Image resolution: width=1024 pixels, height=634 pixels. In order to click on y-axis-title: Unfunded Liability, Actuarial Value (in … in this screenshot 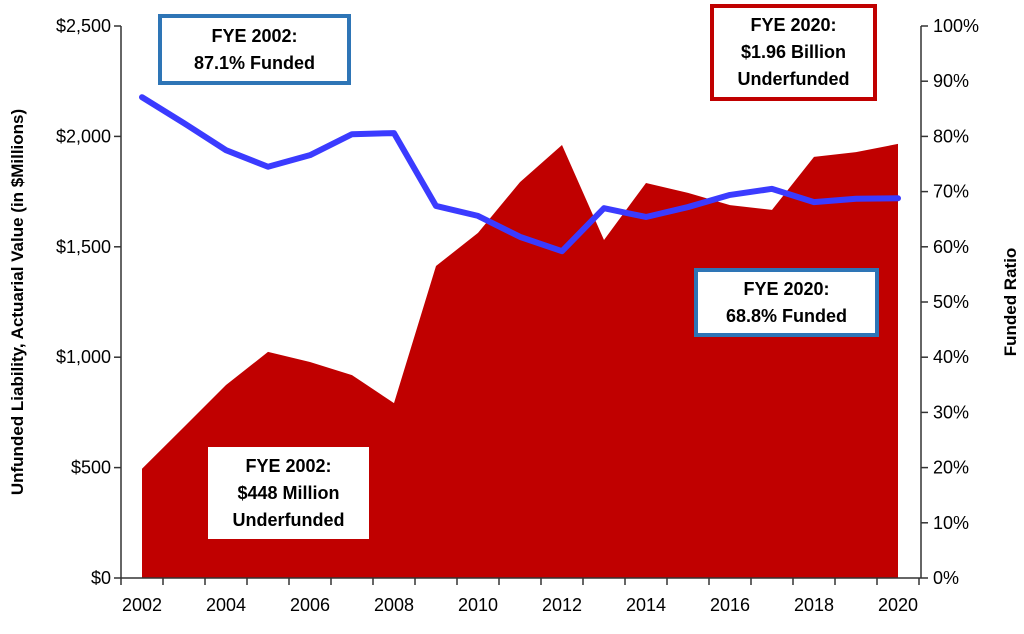, I will do `click(17, 302)`.